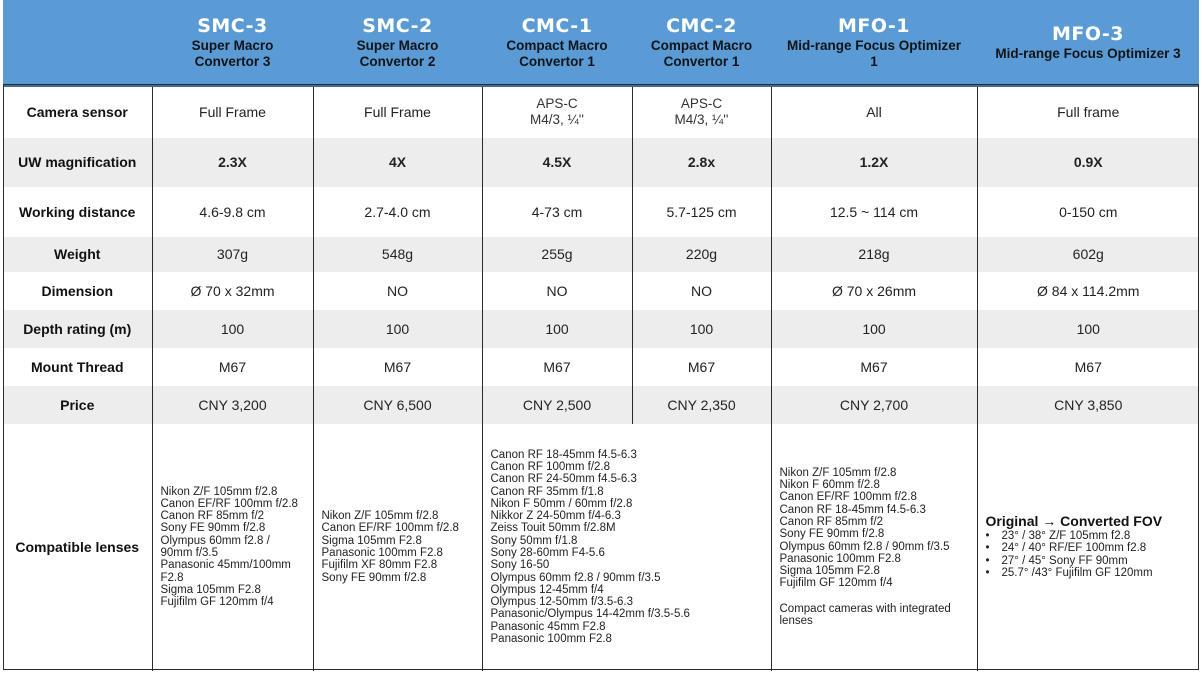 The width and height of the screenshot is (1202, 674). What do you see at coordinates (557, 25) in the screenshot?
I see `product-name: CMC-1` at bounding box center [557, 25].